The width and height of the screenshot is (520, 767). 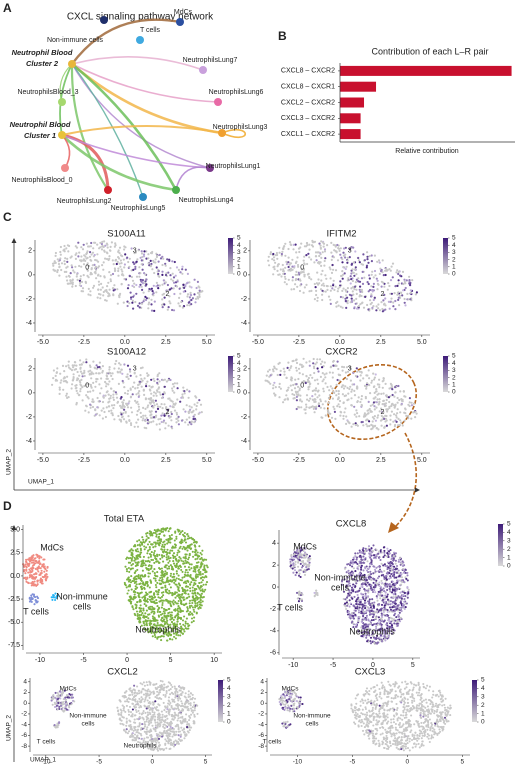 I want to click on y-tick-label: CXCL1 – CXCR2, so click(x=308, y=134).